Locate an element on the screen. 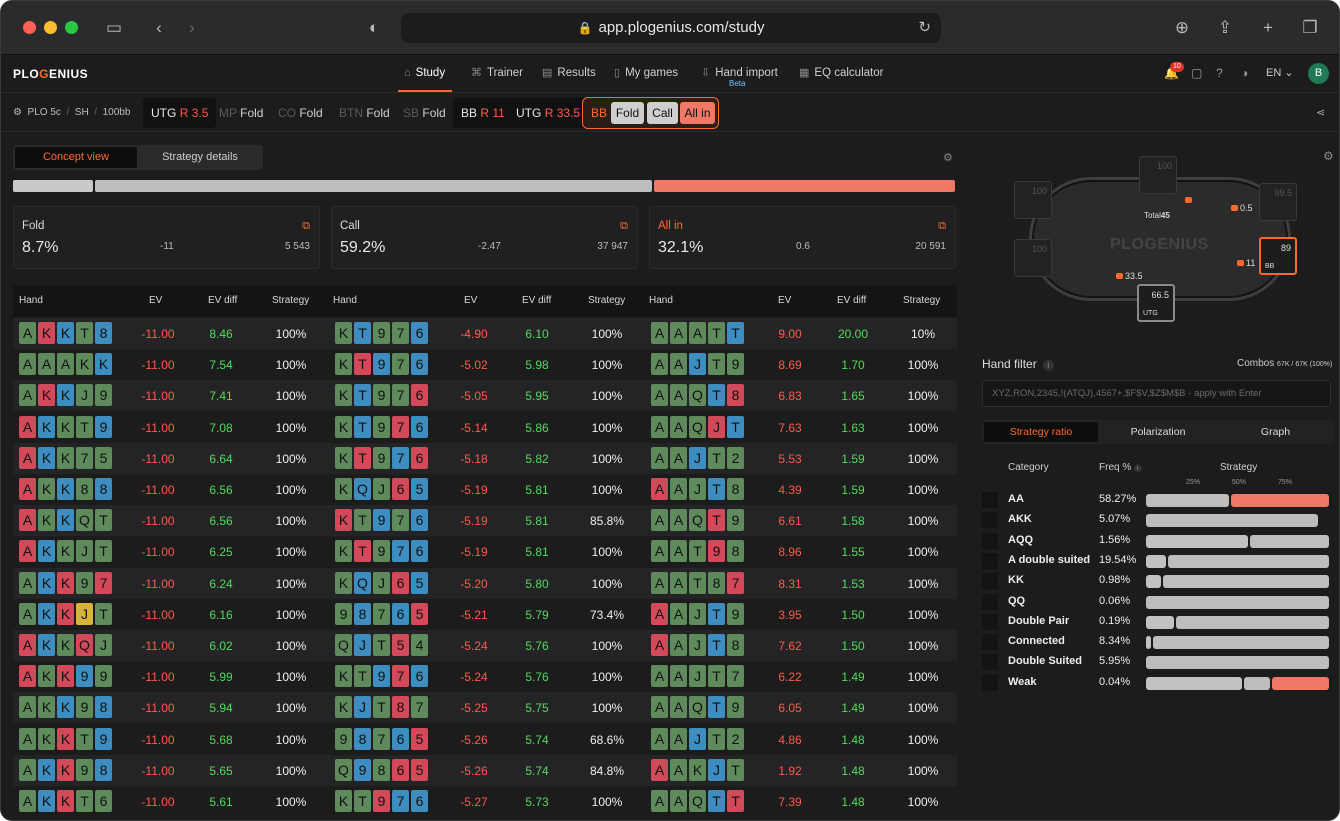 This screenshot has width=1340, height=821. header-ev-diff: EV diff is located at coordinates (223, 300).